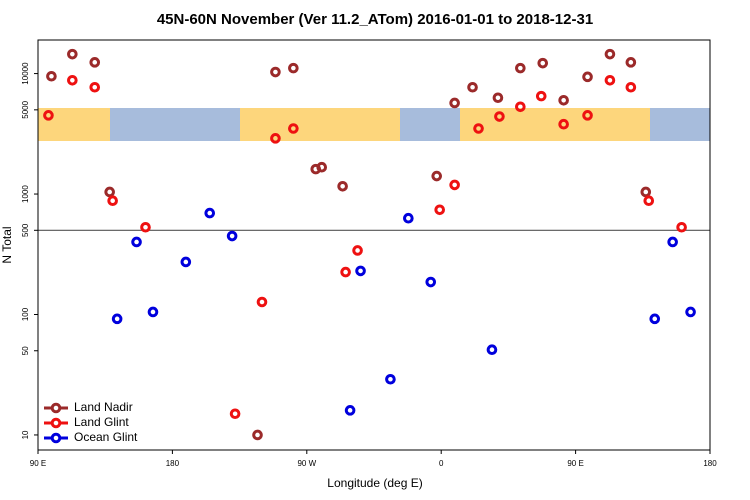 The image size is (750, 500). What do you see at coordinates (7, 244) in the screenshot?
I see `y-axis-label: N Total` at bounding box center [7, 244].